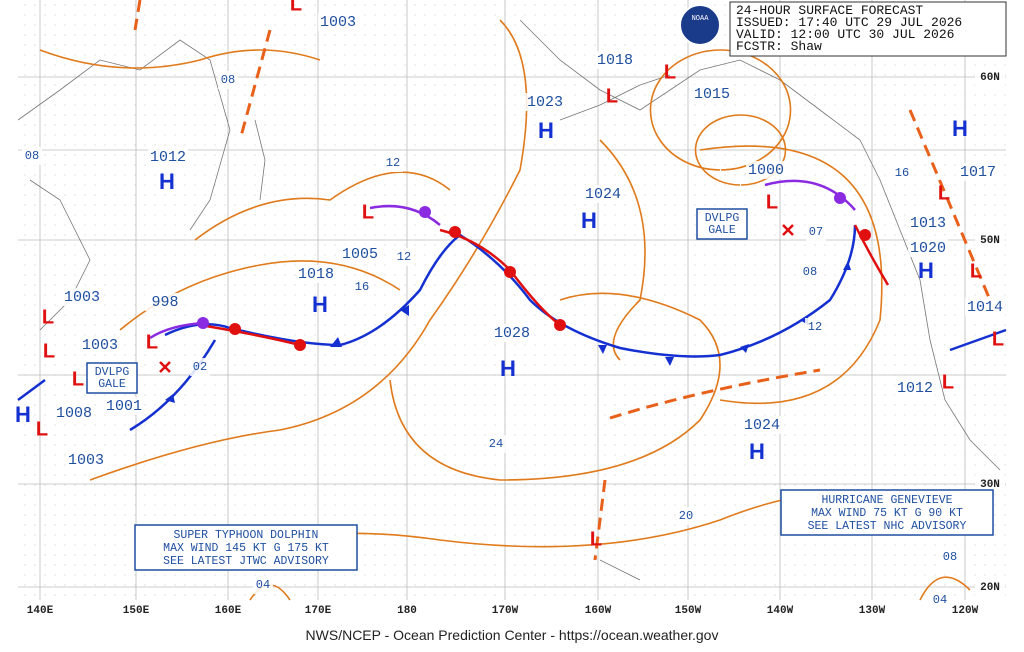  What do you see at coordinates (246, 547) in the screenshot?
I see `typhoon-box` at bounding box center [246, 547].